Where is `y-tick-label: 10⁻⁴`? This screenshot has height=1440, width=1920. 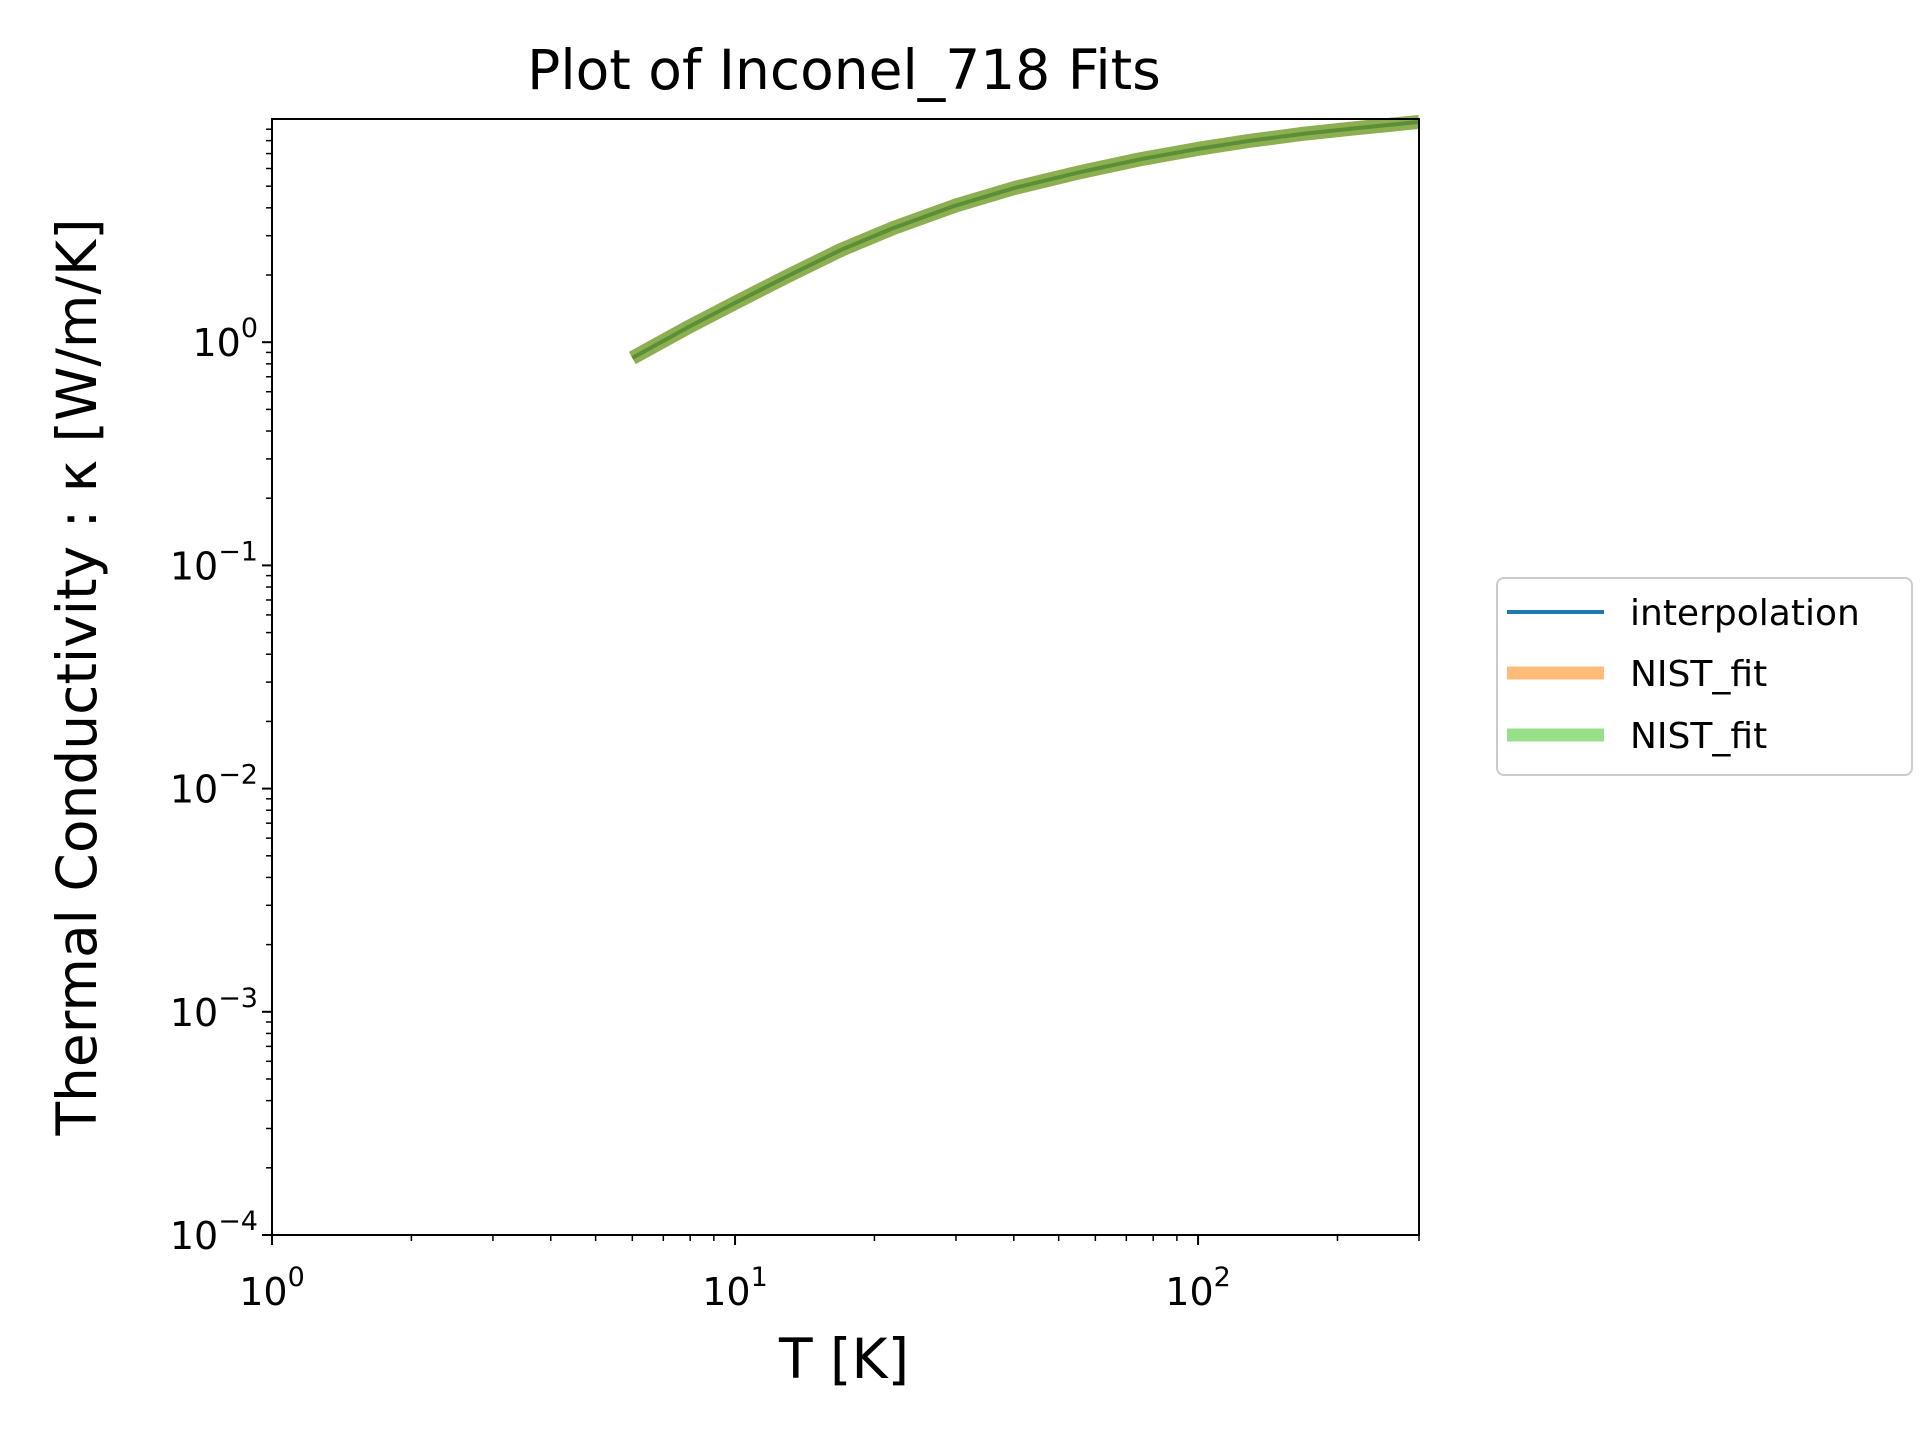 y-tick-label: 10⁻⁴ is located at coordinates (214, 1232).